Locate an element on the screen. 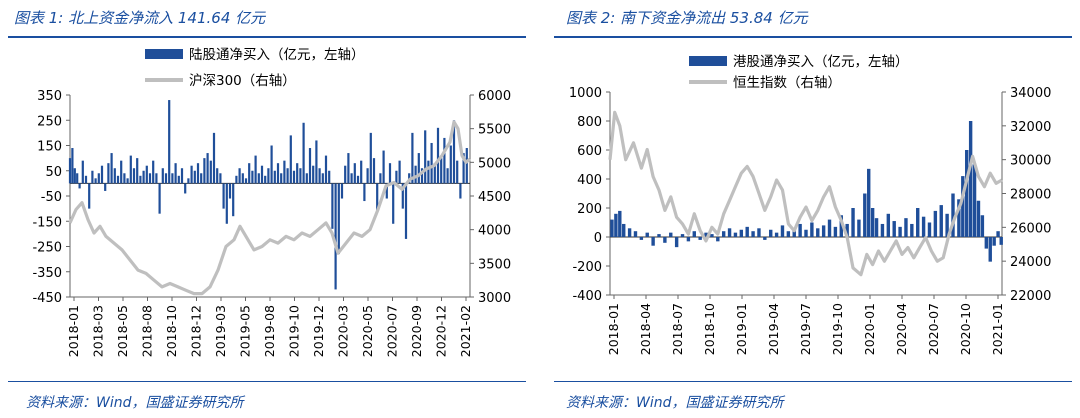 The height and width of the screenshot is (418, 1080). y-left-tick-label: 0 is located at coordinates (598, 238).